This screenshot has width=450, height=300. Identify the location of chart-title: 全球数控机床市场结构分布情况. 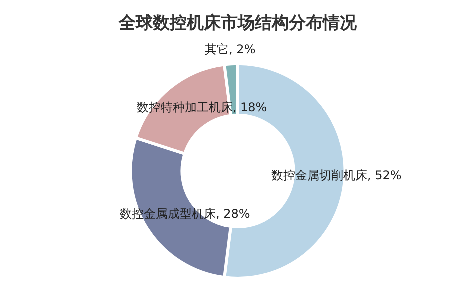
(238, 24).